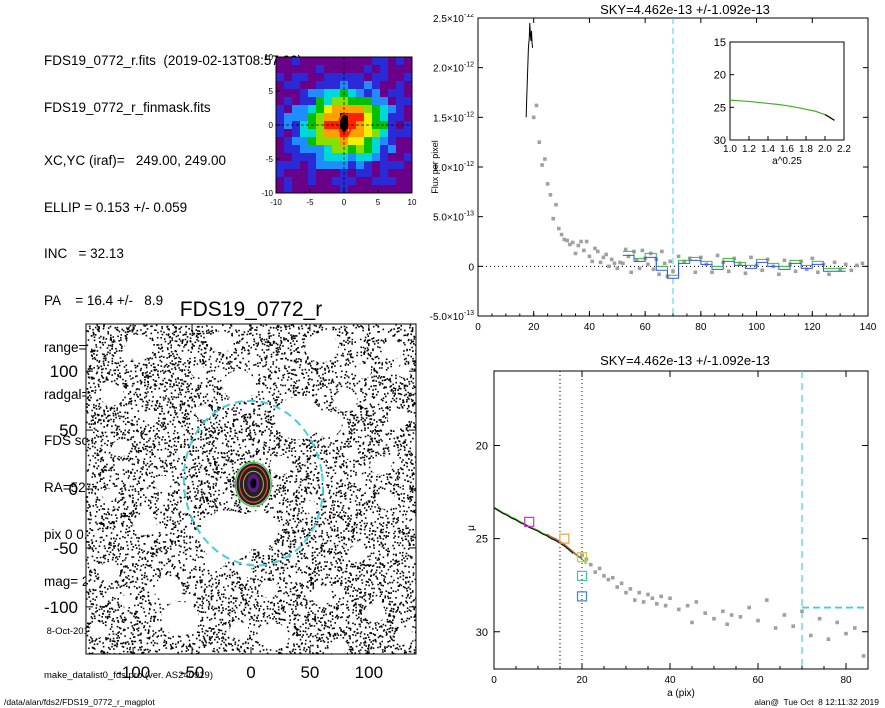 Image resolution: width=885 pixels, height=708 pixels. Describe the element at coordinates (469, 65) in the screenshot. I see `sky-ytick-exp: -12` at that location.